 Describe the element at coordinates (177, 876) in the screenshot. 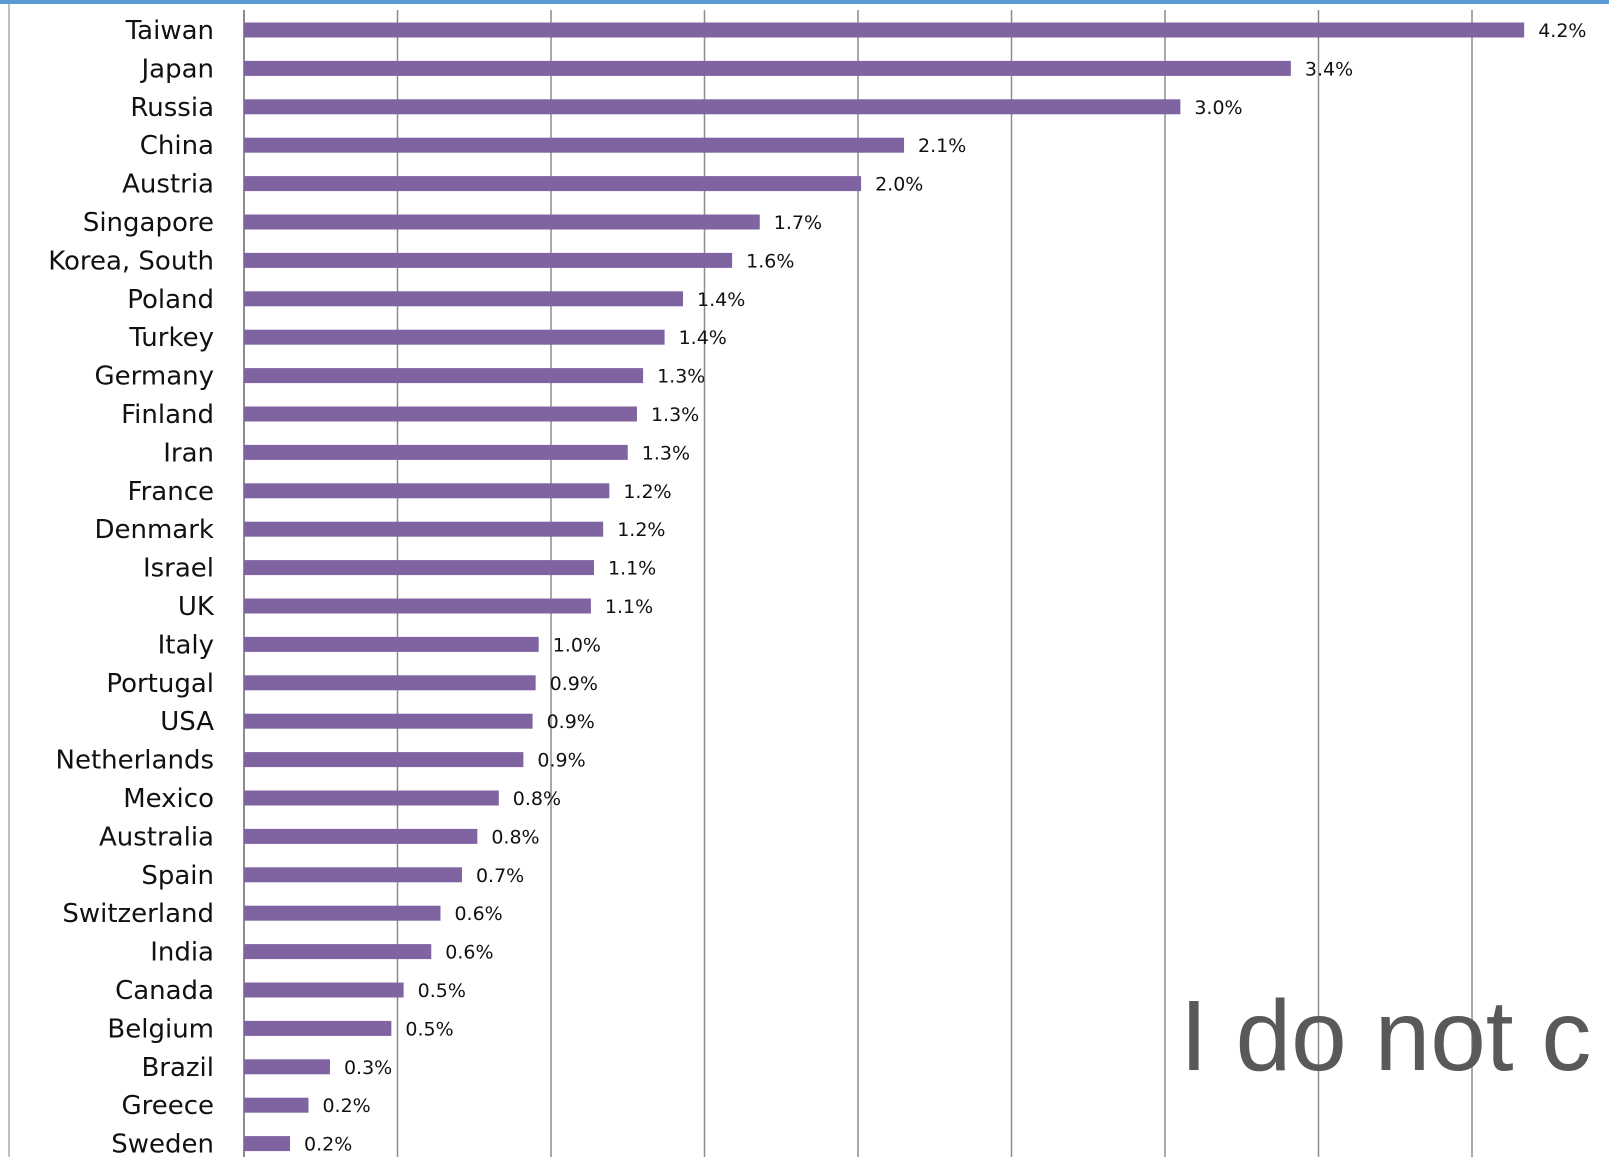

I see `category-label: Spain` at that location.